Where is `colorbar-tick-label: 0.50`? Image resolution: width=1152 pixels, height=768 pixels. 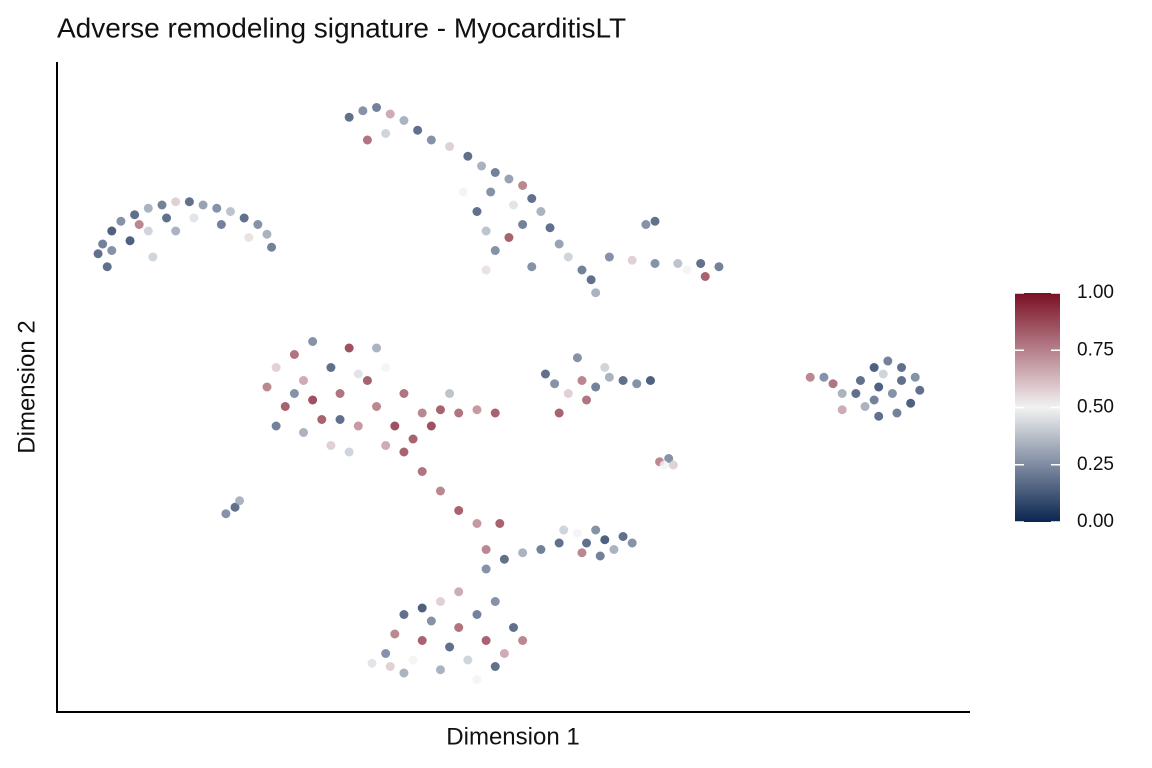 colorbar-tick-label: 0.50 is located at coordinates (1095, 407).